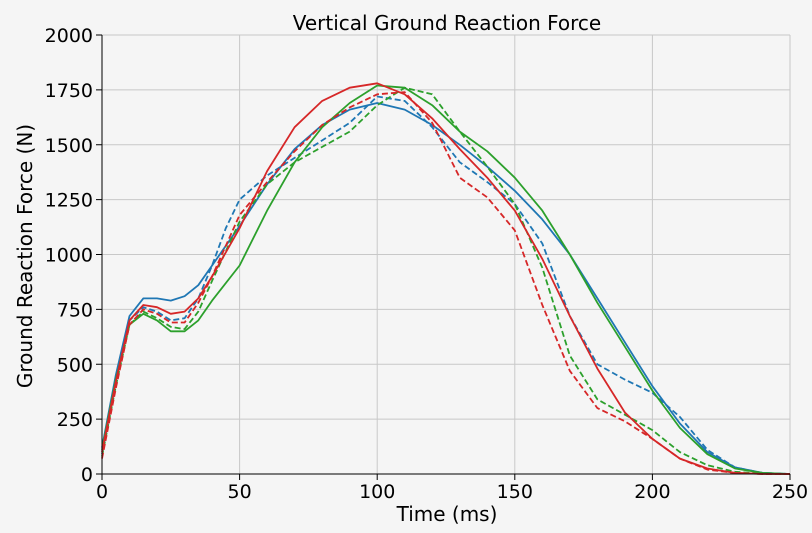 The height and width of the screenshot is (533, 812). What do you see at coordinates (69, 201) in the screenshot?
I see `y-tick-label: 1250` at bounding box center [69, 201].